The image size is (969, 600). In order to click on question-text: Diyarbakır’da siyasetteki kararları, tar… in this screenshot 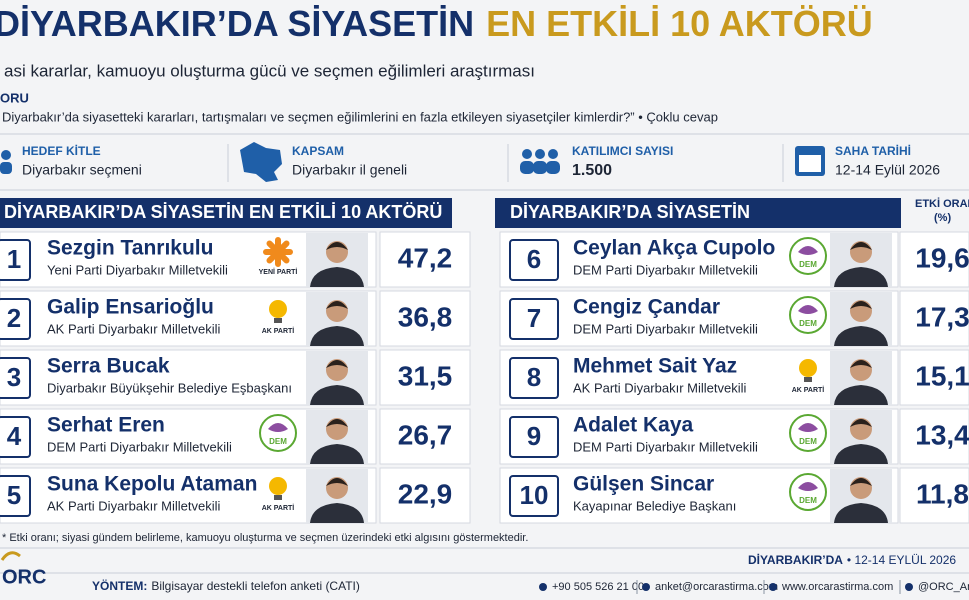, I will do `click(360, 116)`.